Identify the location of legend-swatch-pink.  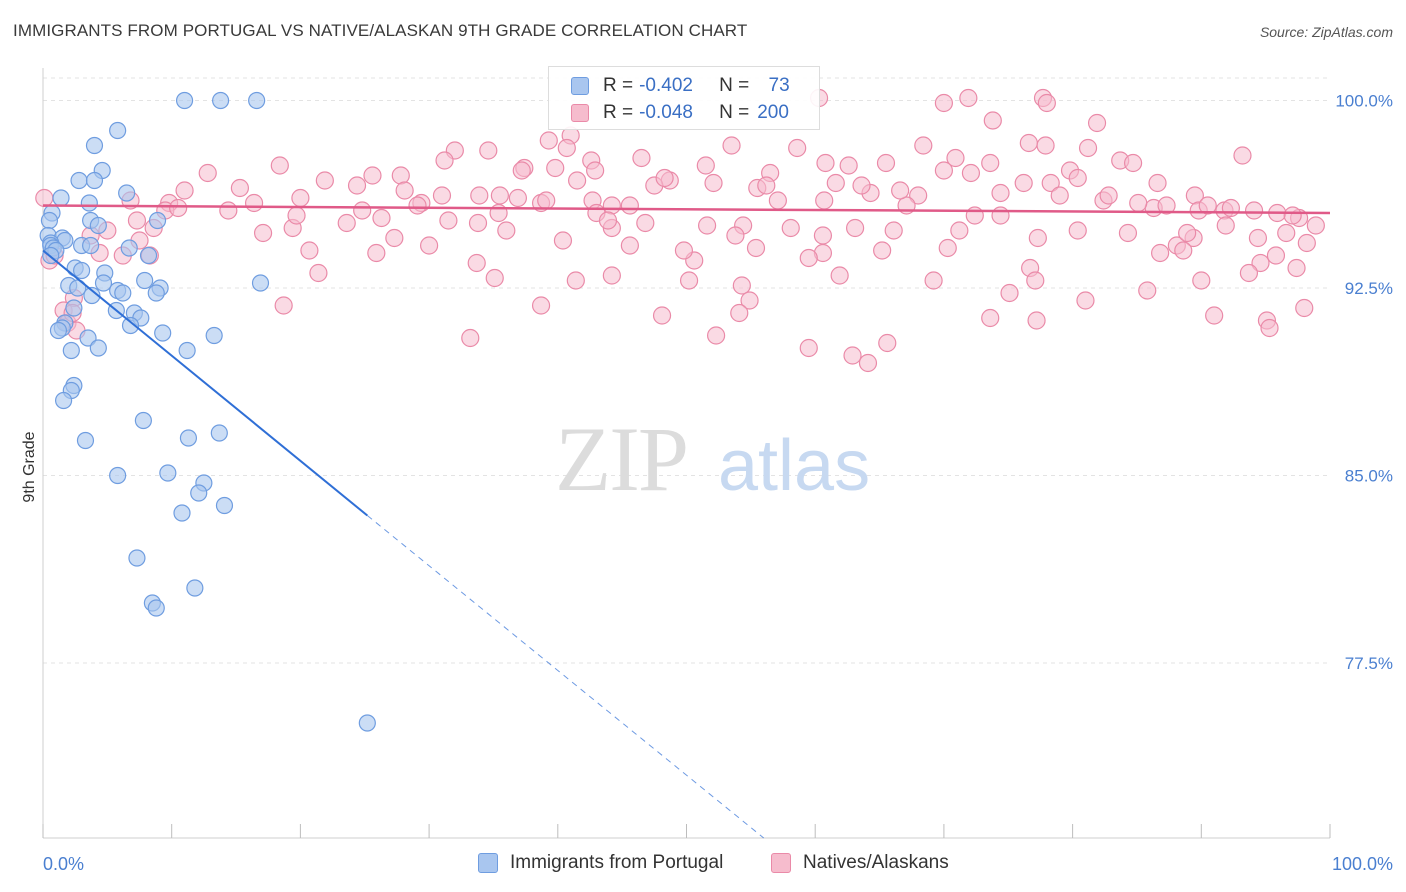
(781, 863).